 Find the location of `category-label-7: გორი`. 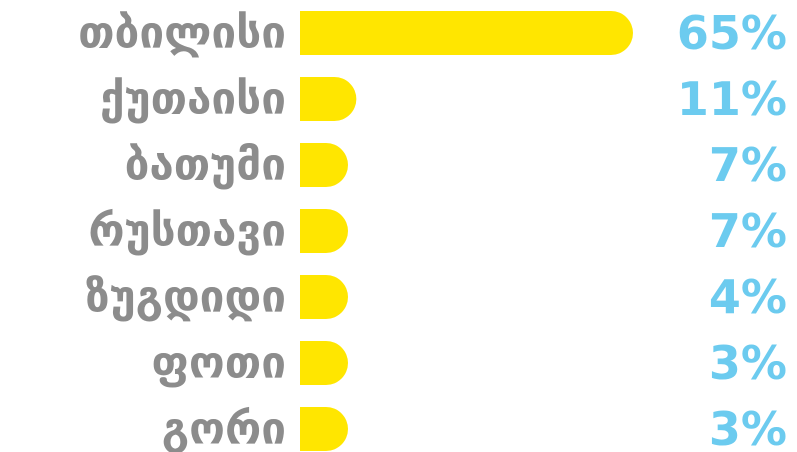

category-label-7: გორი is located at coordinates (224, 428).